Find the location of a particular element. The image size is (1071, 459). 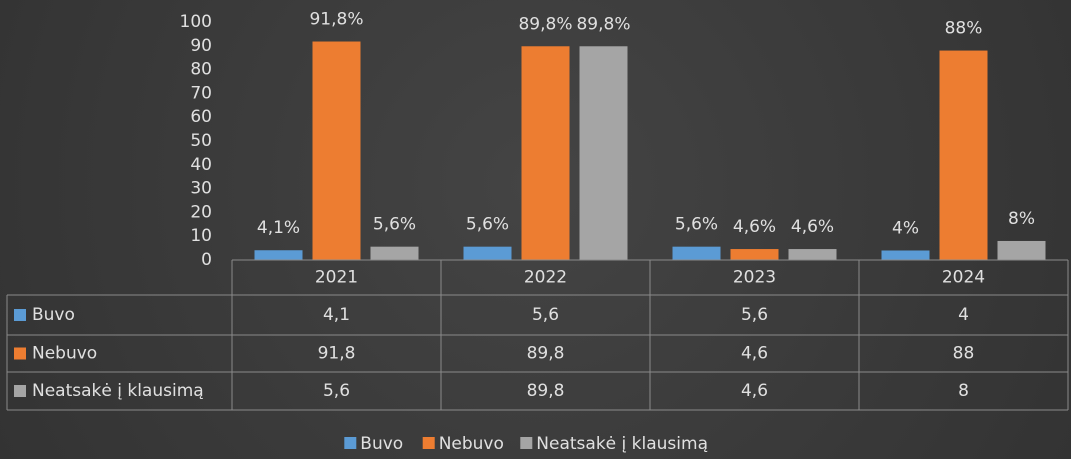

legend-label: Nebuvo is located at coordinates (471, 444).